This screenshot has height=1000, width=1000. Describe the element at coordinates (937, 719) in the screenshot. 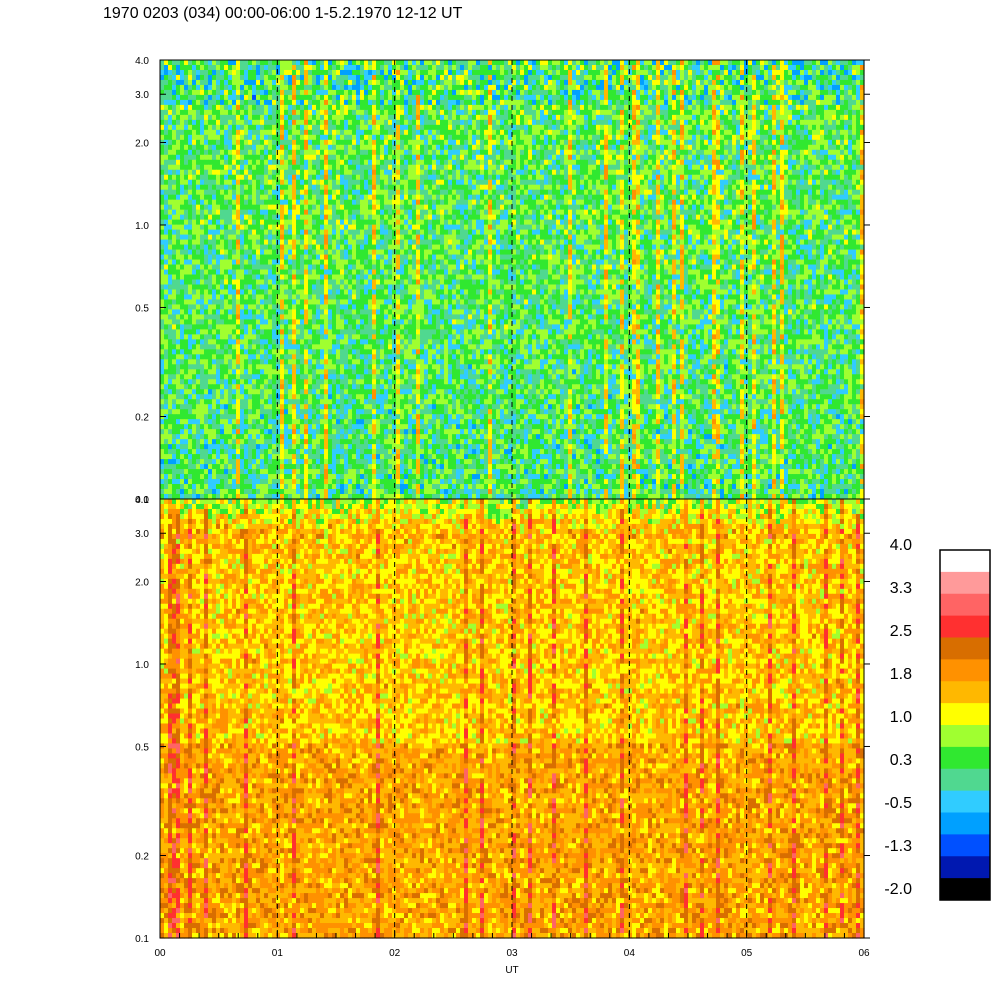

I see `colorbar: 4.0 3.3 2.5 1.8 1.0 0.3 -0.5 -1.3 -2.0` at that location.